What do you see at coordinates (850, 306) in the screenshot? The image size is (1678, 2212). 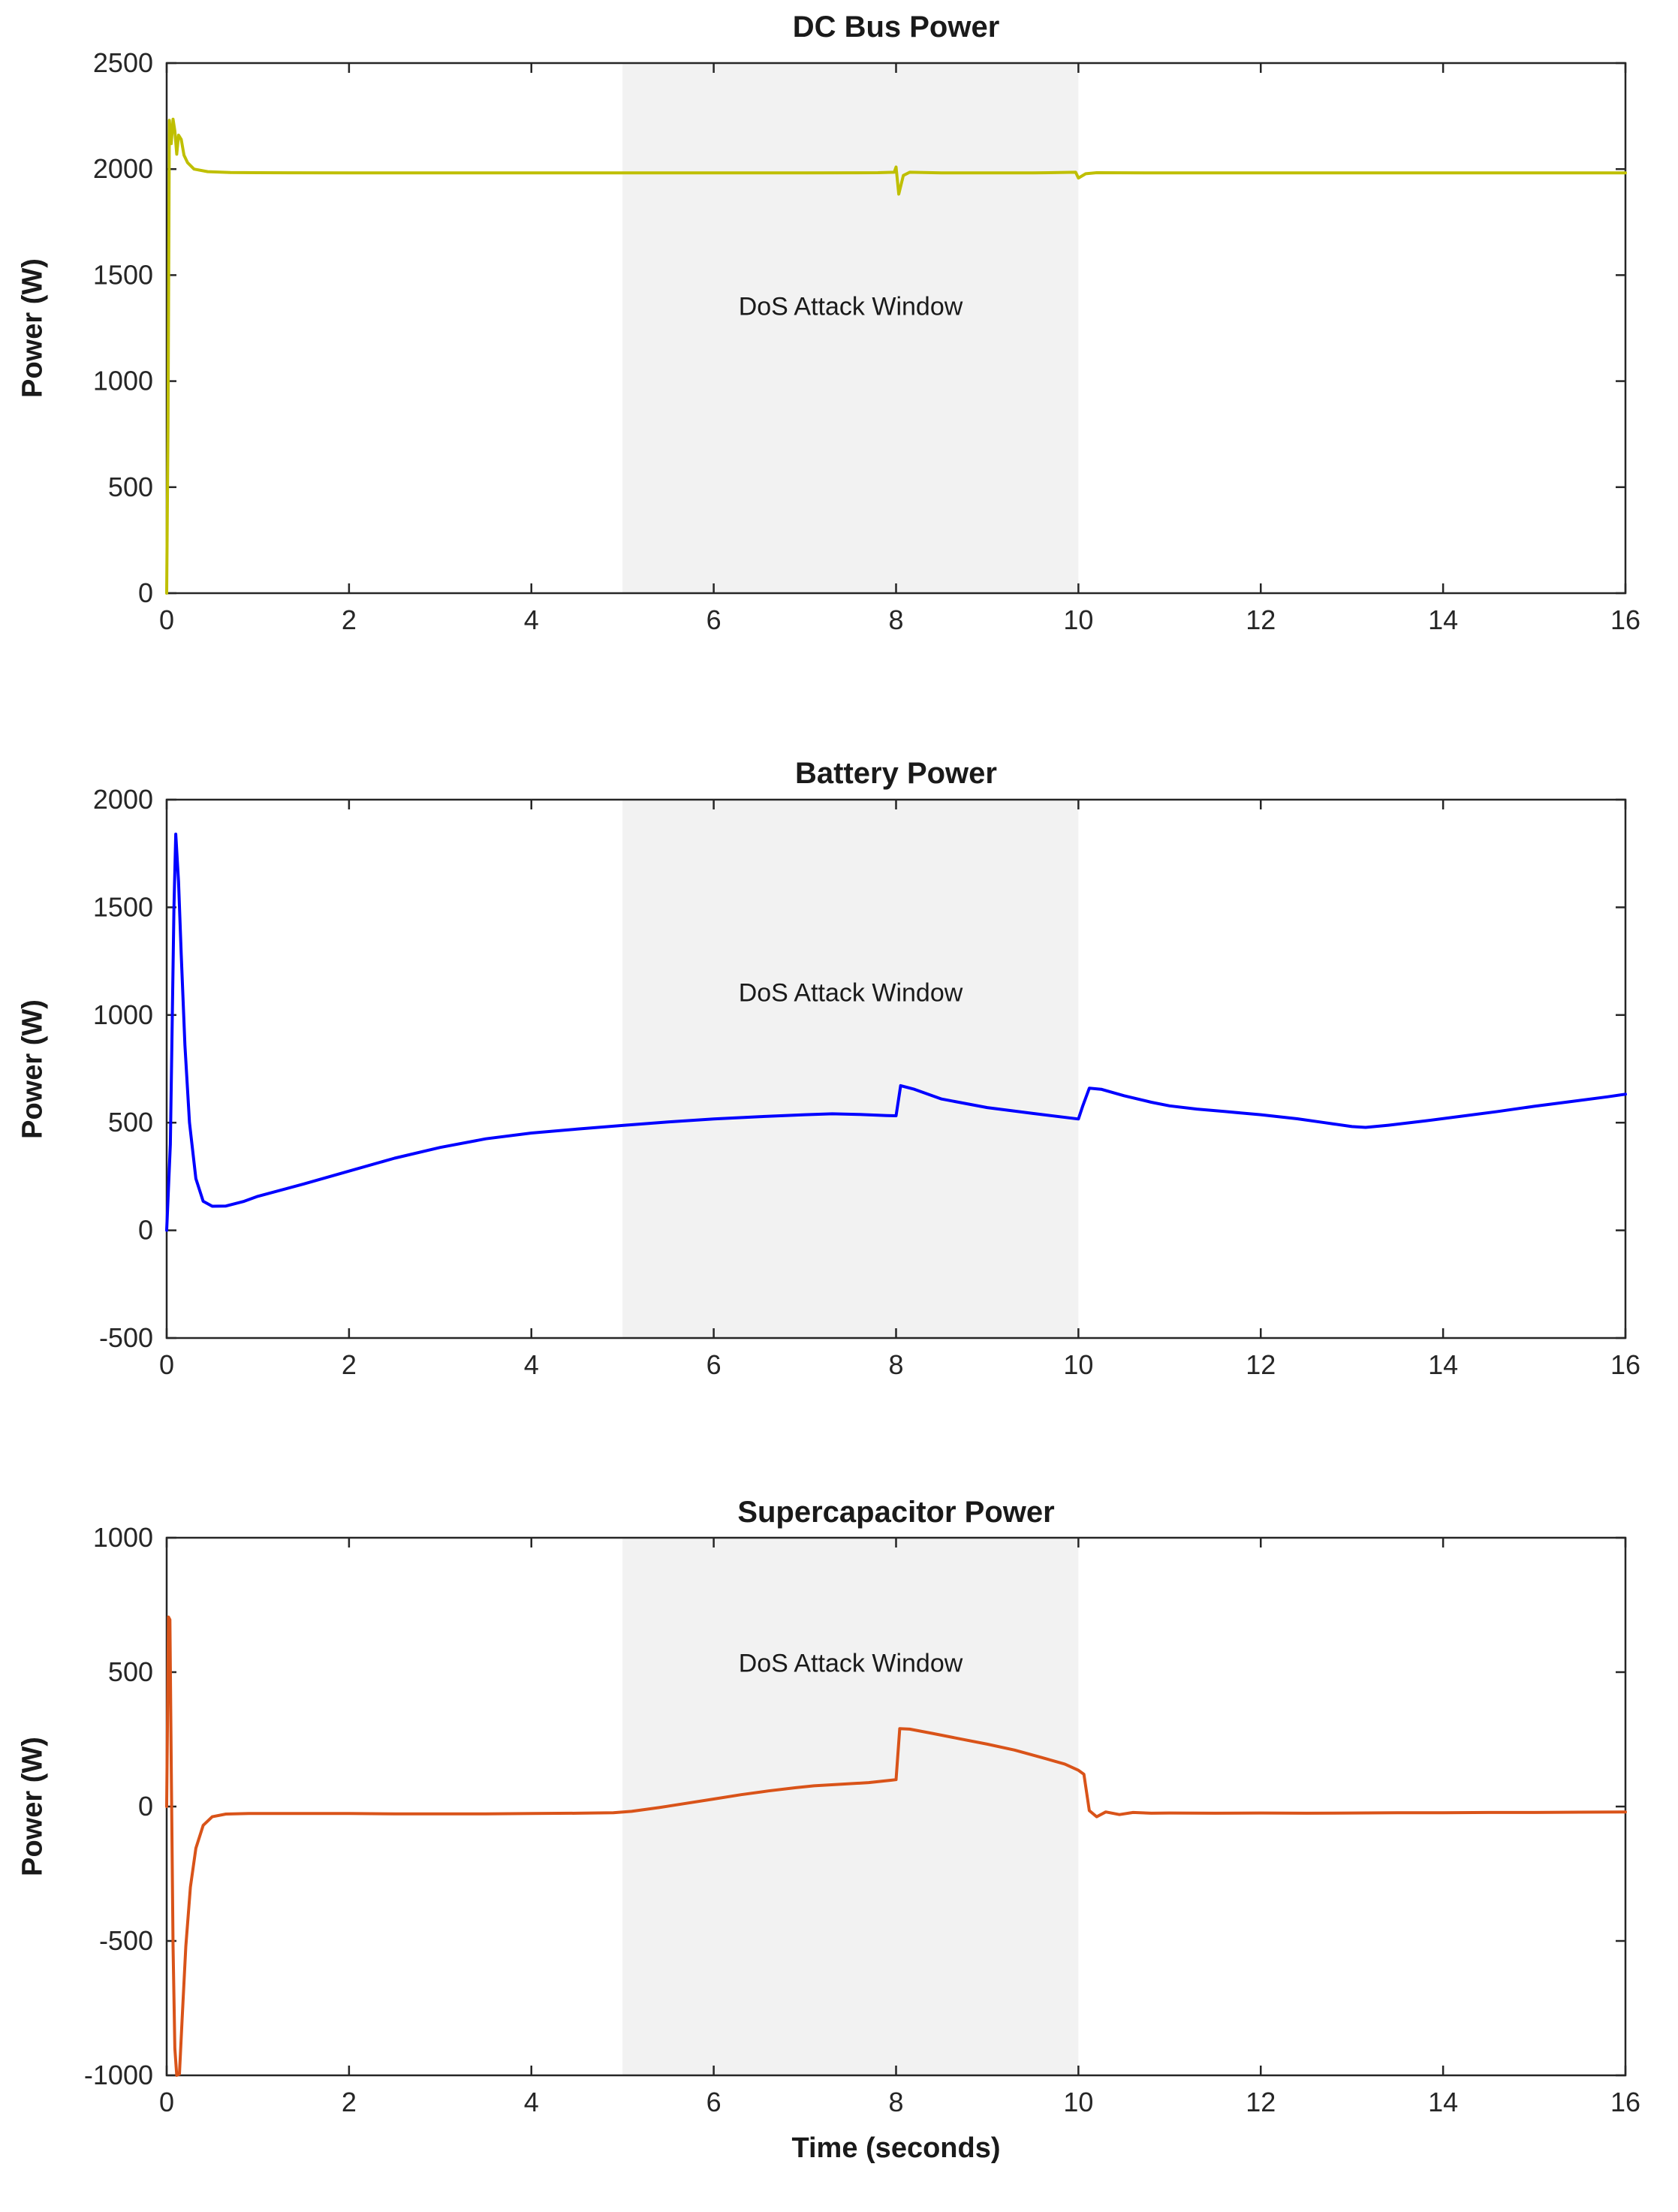 I see `attack-window-annotation-dc-bus: DoS Attack Window` at bounding box center [850, 306].